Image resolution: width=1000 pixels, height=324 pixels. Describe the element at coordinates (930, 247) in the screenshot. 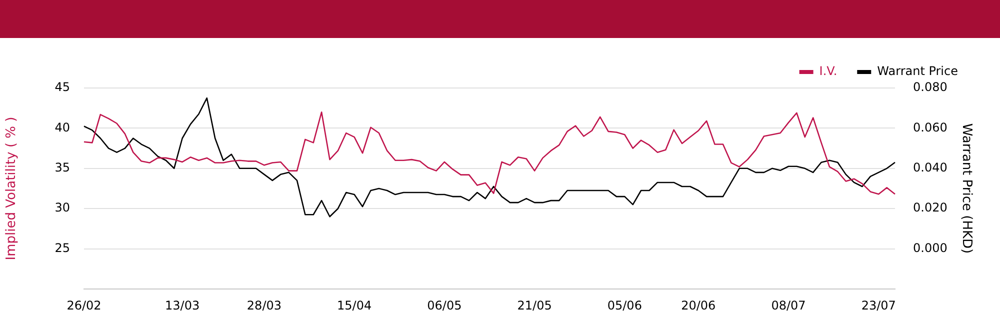

I see `y2-tick-label: 0.000` at that location.